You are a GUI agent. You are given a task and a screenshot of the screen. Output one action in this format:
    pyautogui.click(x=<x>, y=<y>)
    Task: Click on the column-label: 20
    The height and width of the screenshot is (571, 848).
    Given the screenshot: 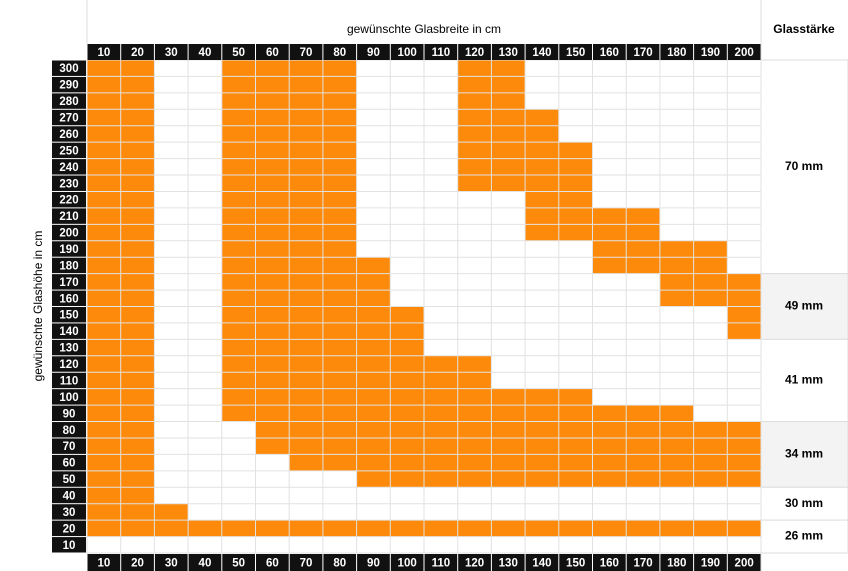 What is the action you would take?
    pyautogui.click(x=137, y=564)
    